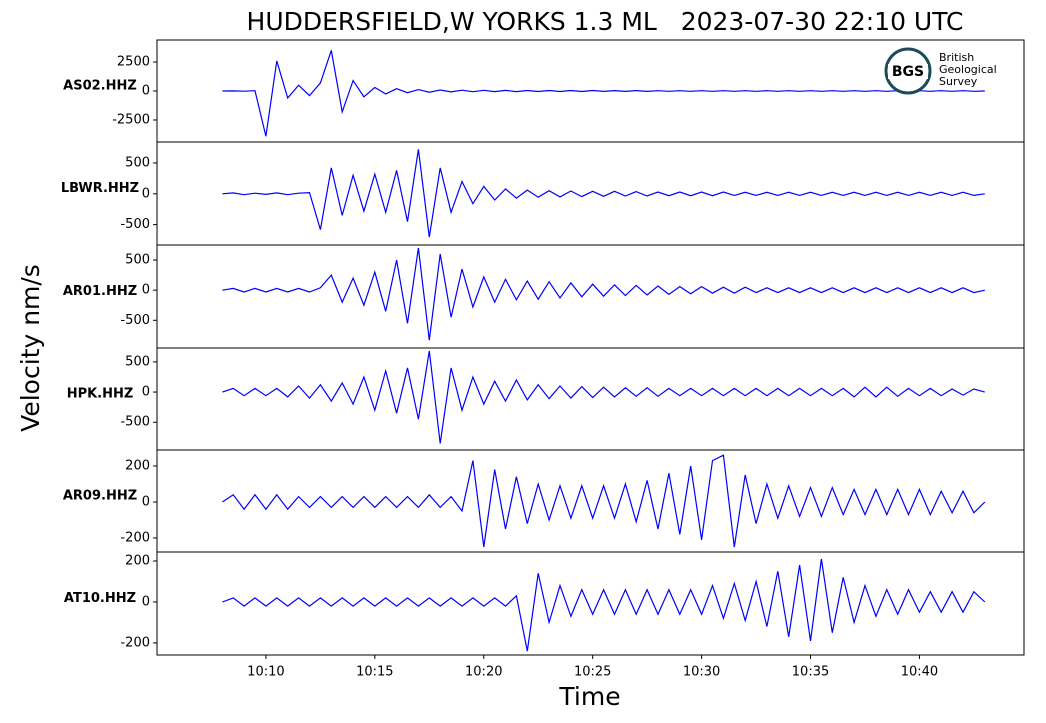 The image size is (1046, 723). I want to click on station-label: LBWR.HHZ, so click(100, 188).